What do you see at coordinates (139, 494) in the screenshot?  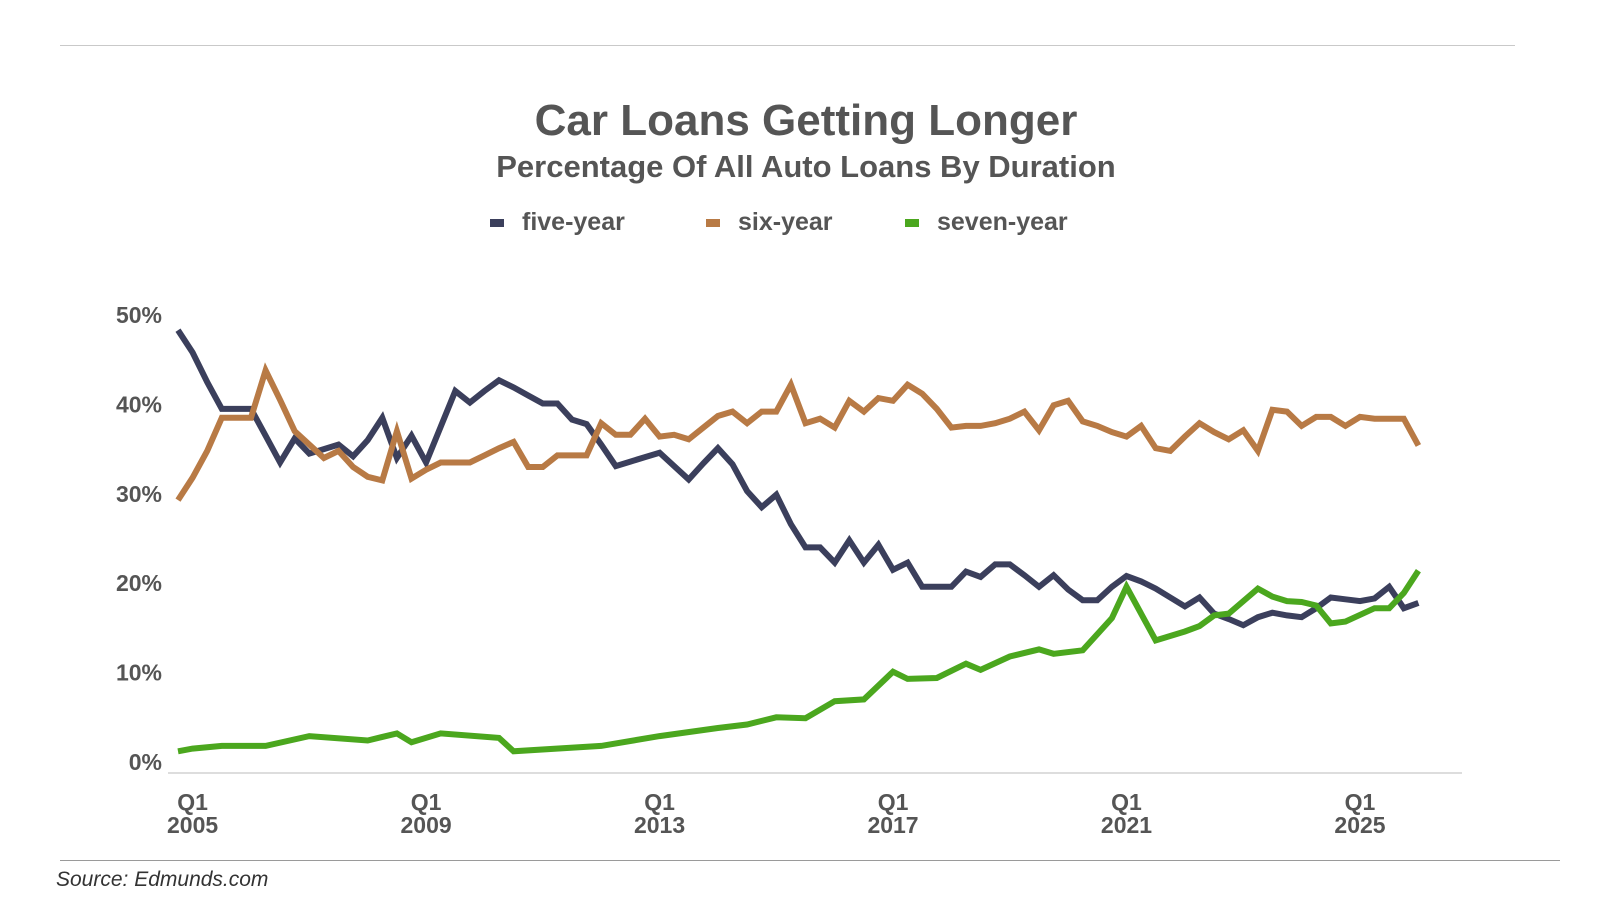 I see `y-tick-label: 30%` at bounding box center [139, 494].